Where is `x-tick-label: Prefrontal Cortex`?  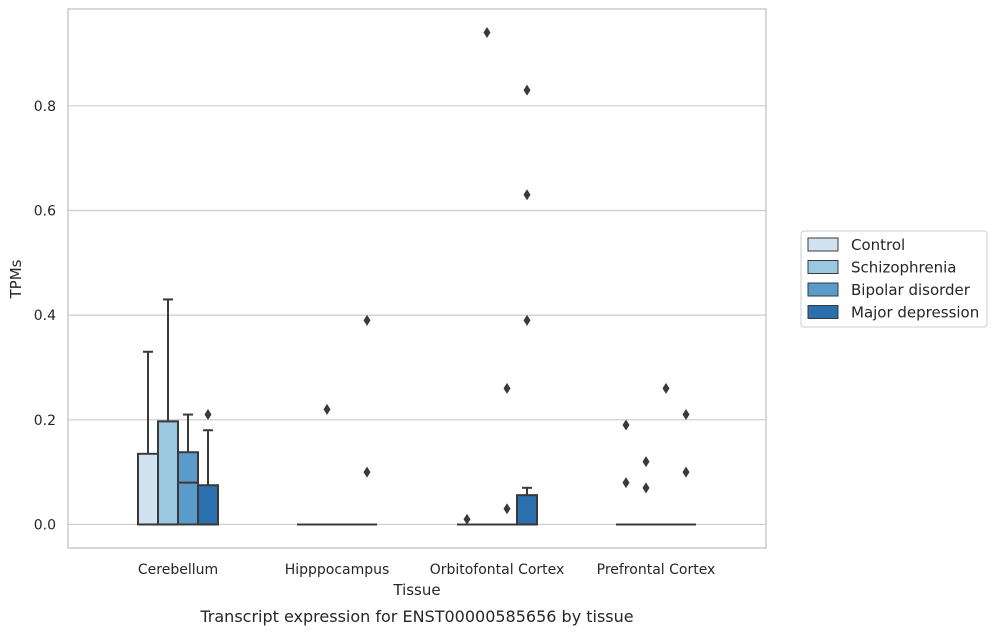
x-tick-label: Prefrontal Cortex is located at coordinates (656, 570).